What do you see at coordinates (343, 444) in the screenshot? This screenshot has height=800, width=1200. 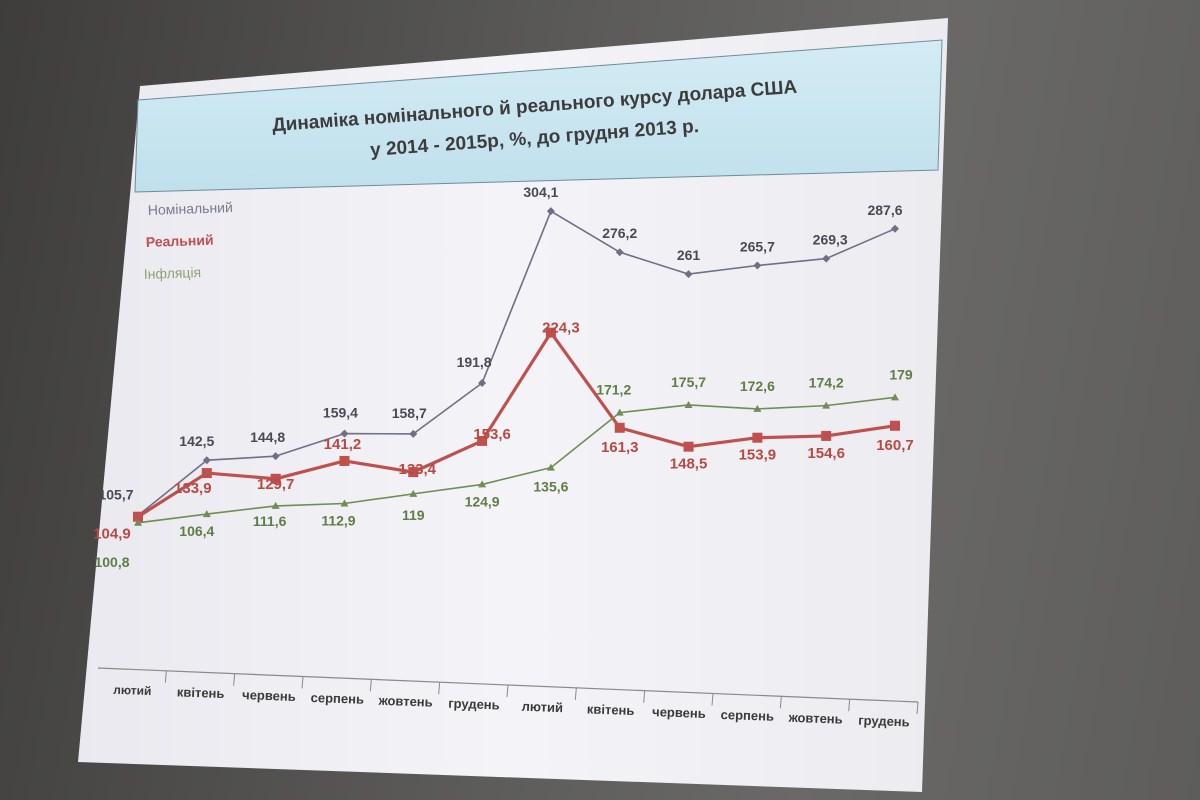 I see `series-2-data-label: 141,2` at bounding box center [343, 444].